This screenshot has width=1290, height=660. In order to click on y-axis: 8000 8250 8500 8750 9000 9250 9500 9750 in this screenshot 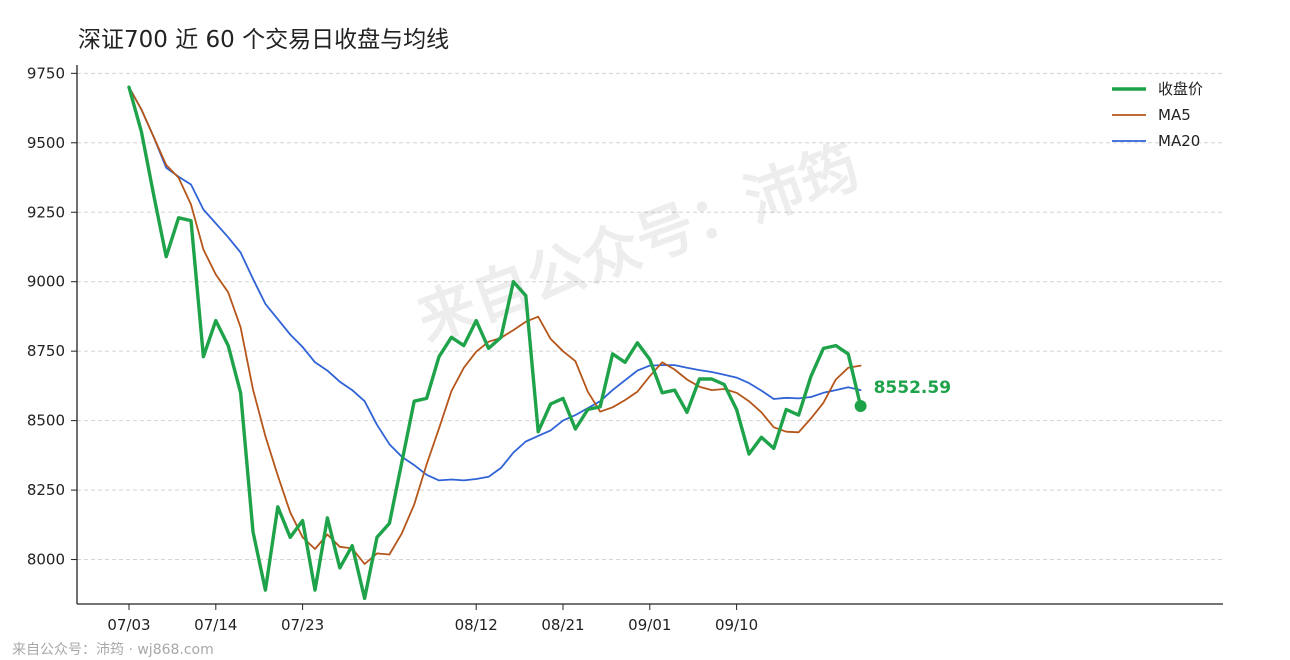, I will do `click(52, 316)`.